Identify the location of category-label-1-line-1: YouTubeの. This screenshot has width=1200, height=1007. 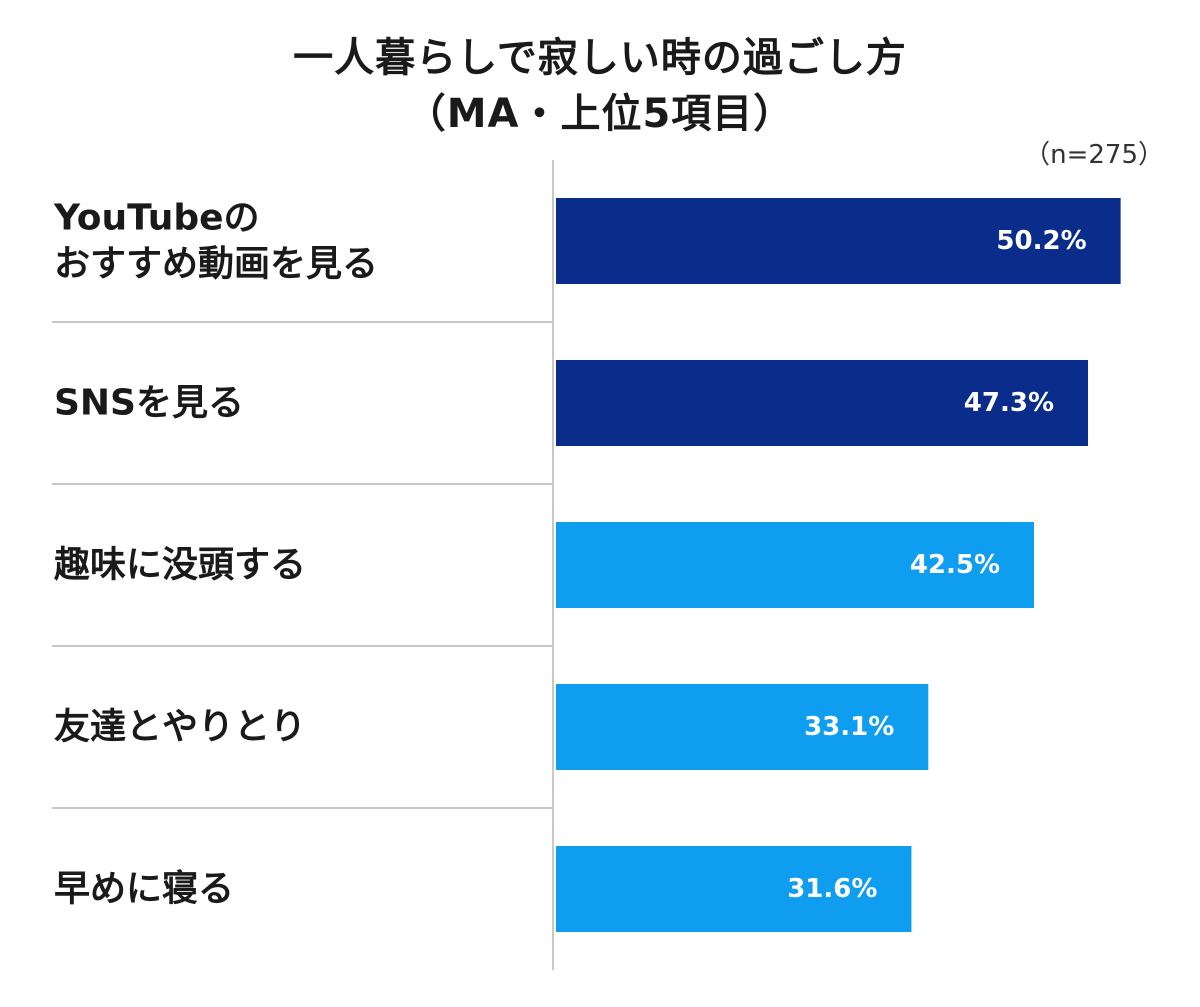
(156, 218).